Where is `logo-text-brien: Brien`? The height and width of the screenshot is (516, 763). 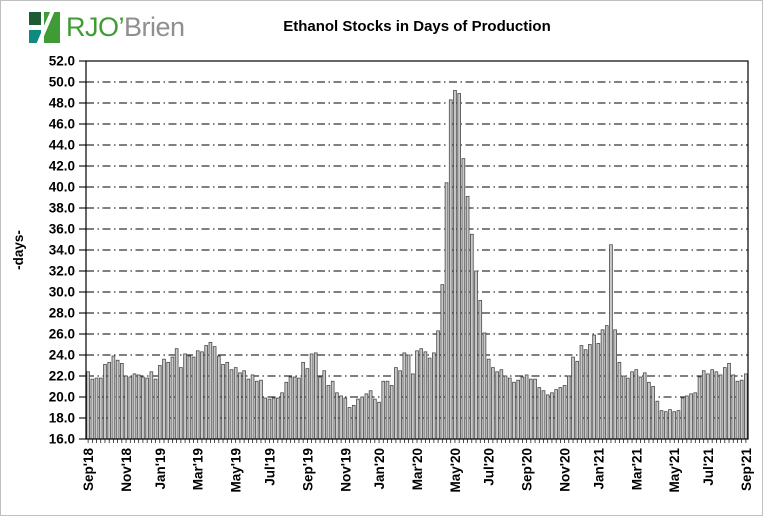
logo-text-brien: Brien is located at coordinates (154, 26).